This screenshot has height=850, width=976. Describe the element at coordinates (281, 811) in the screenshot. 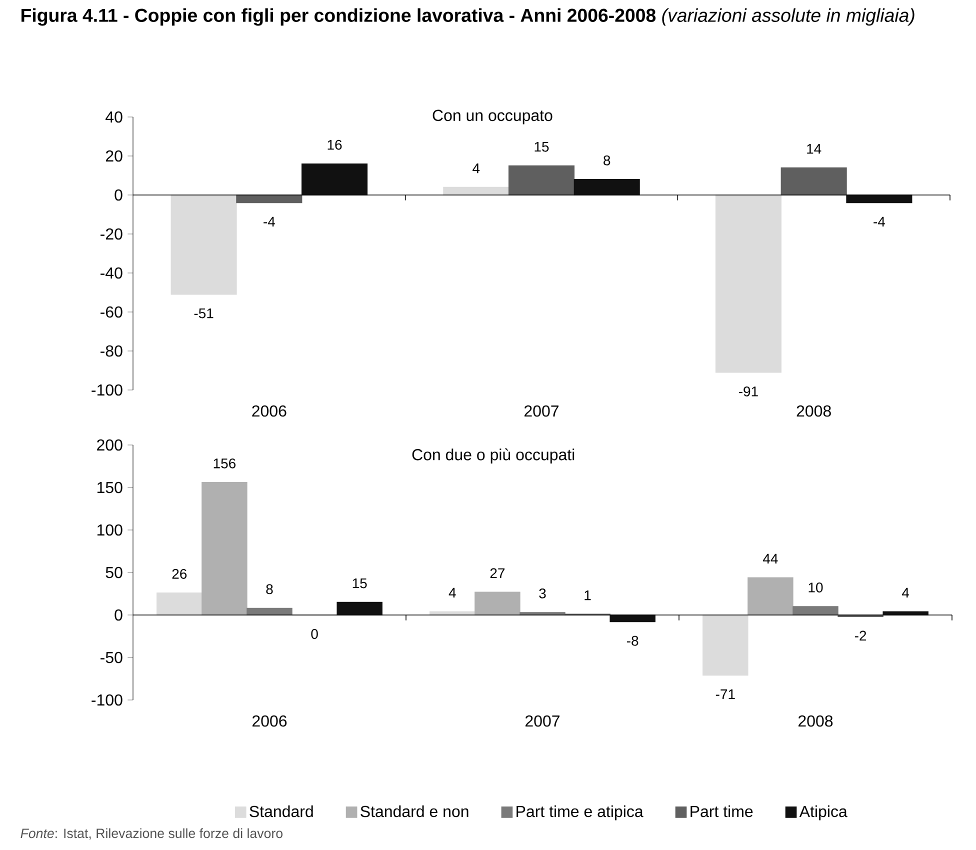

I see `legend-label: Standard` at that location.